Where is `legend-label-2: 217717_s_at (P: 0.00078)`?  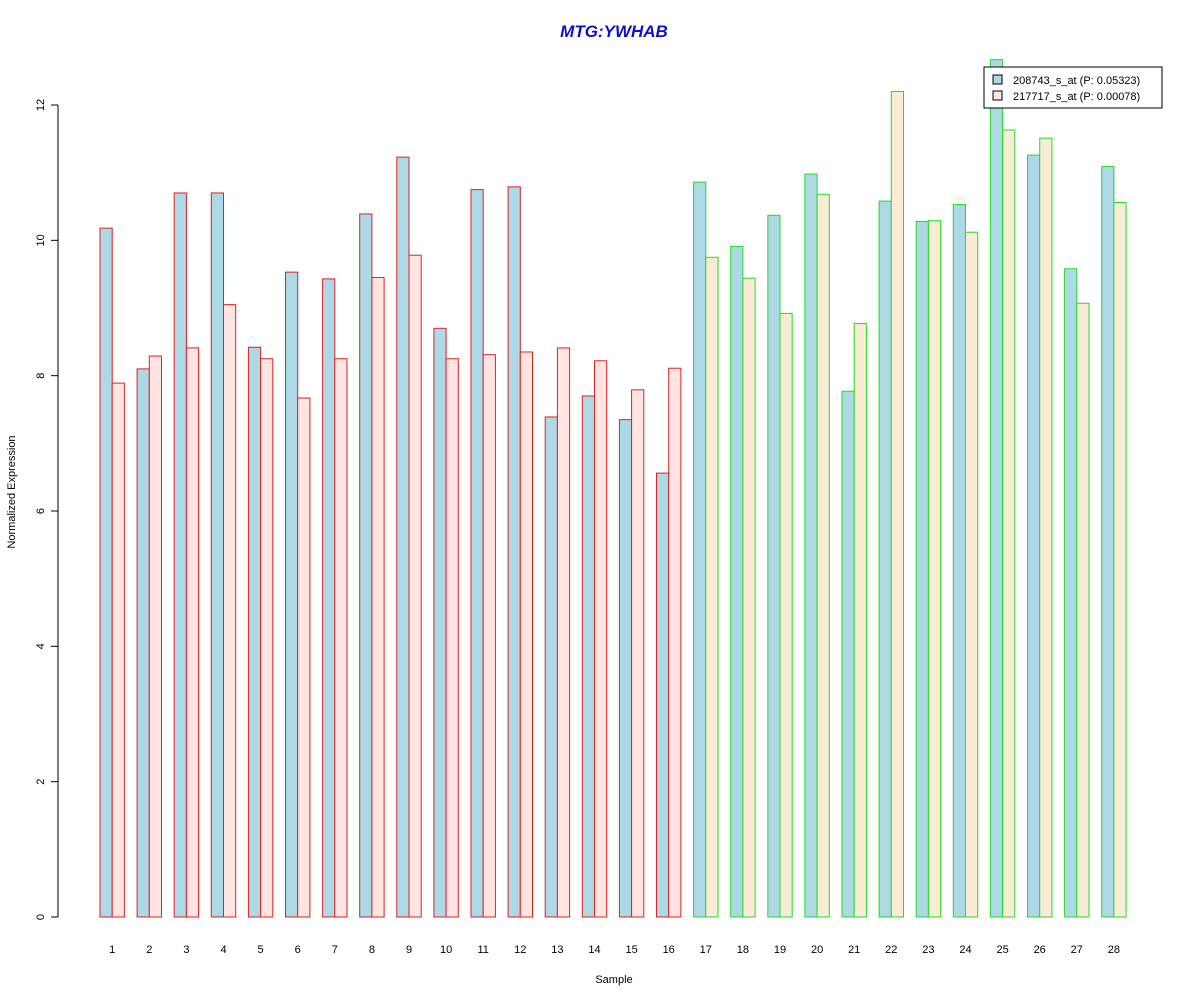
legend-label-2: 217717_s_at (P: 0.00078) is located at coordinates (1076, 97).